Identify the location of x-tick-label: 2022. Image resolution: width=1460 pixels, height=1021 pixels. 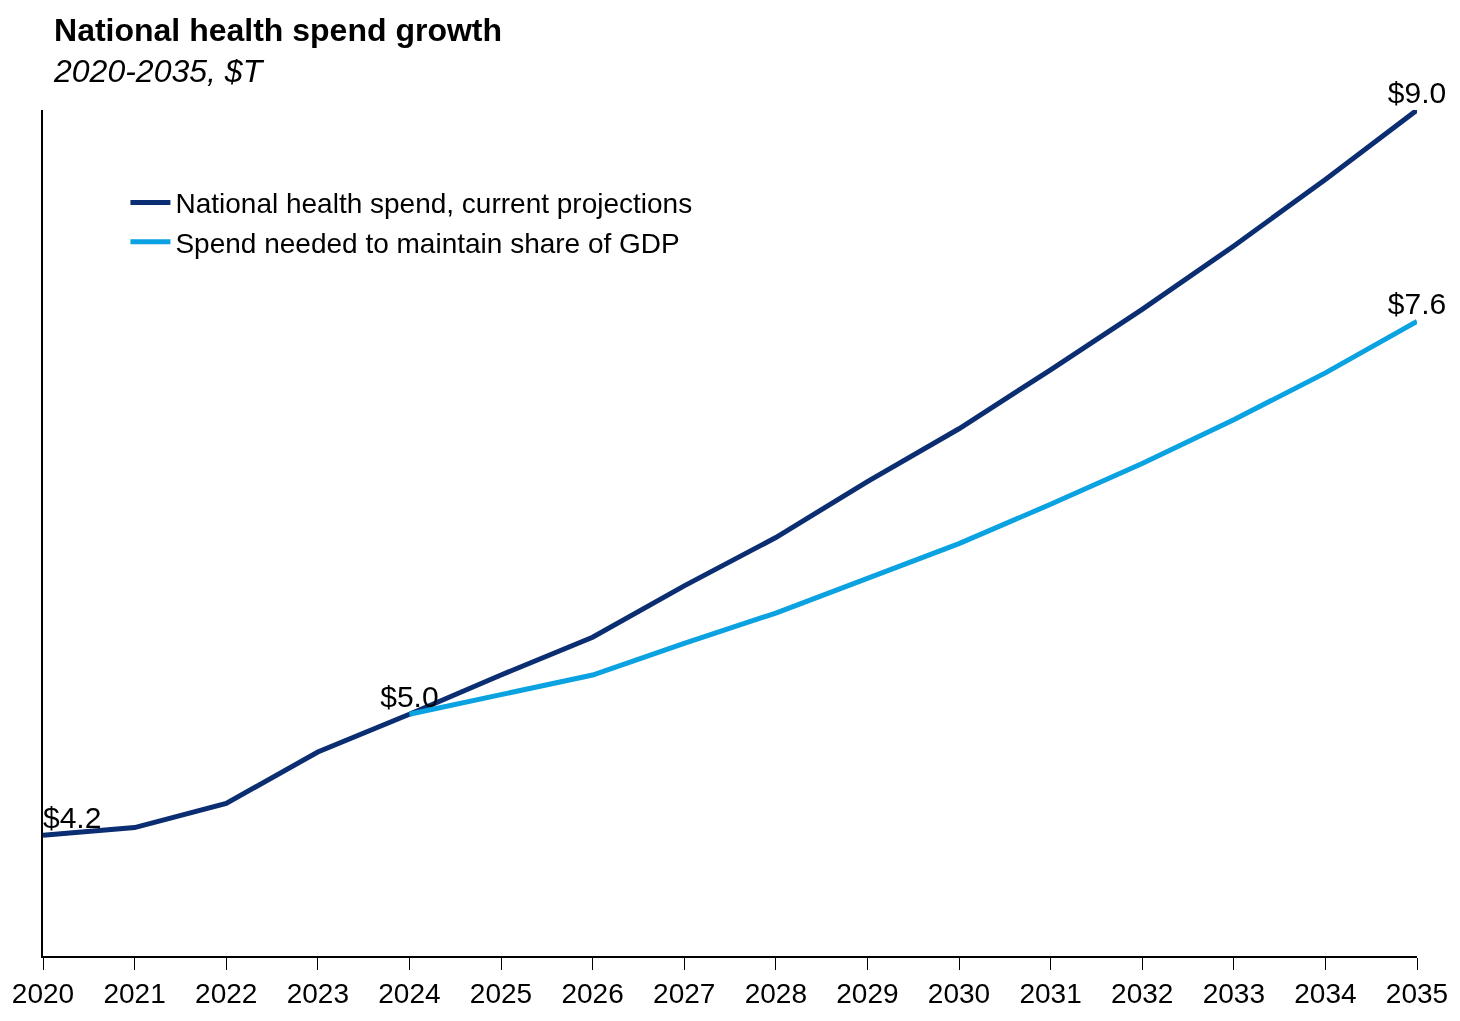
(226, 994).